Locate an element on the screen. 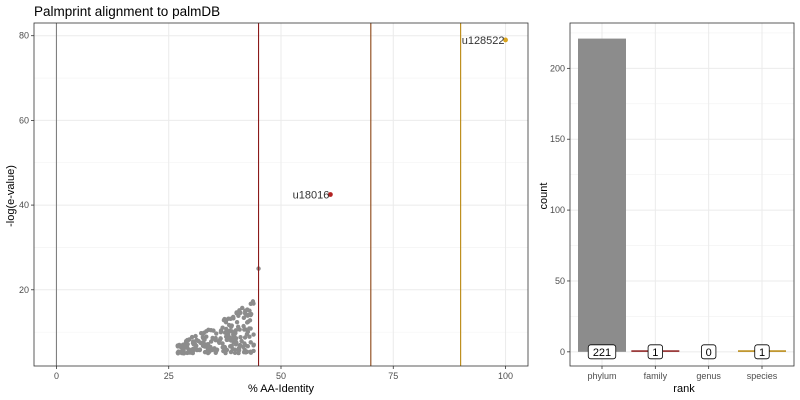 The image size is (800, 400). bar-value-label: 0 is located at coordinates (709, 353).